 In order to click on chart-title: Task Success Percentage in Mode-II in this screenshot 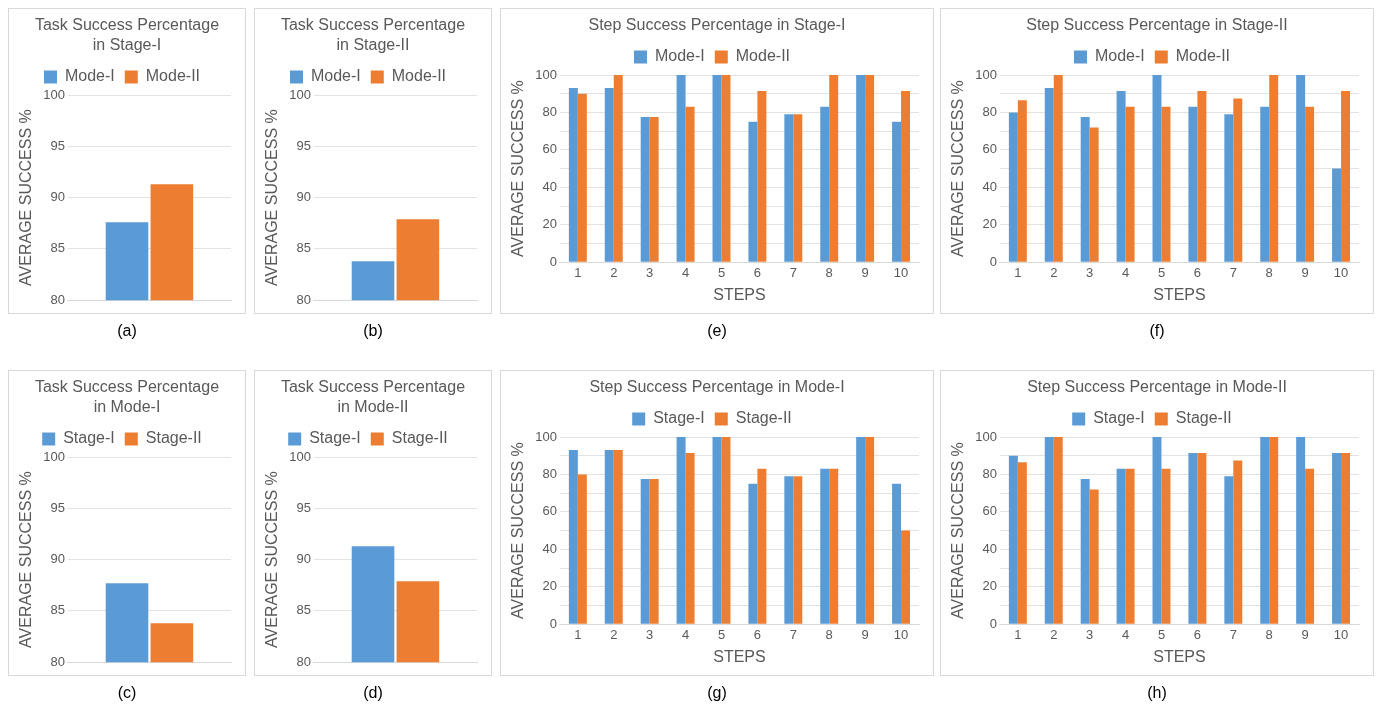, I will do `click(373, 397)`.